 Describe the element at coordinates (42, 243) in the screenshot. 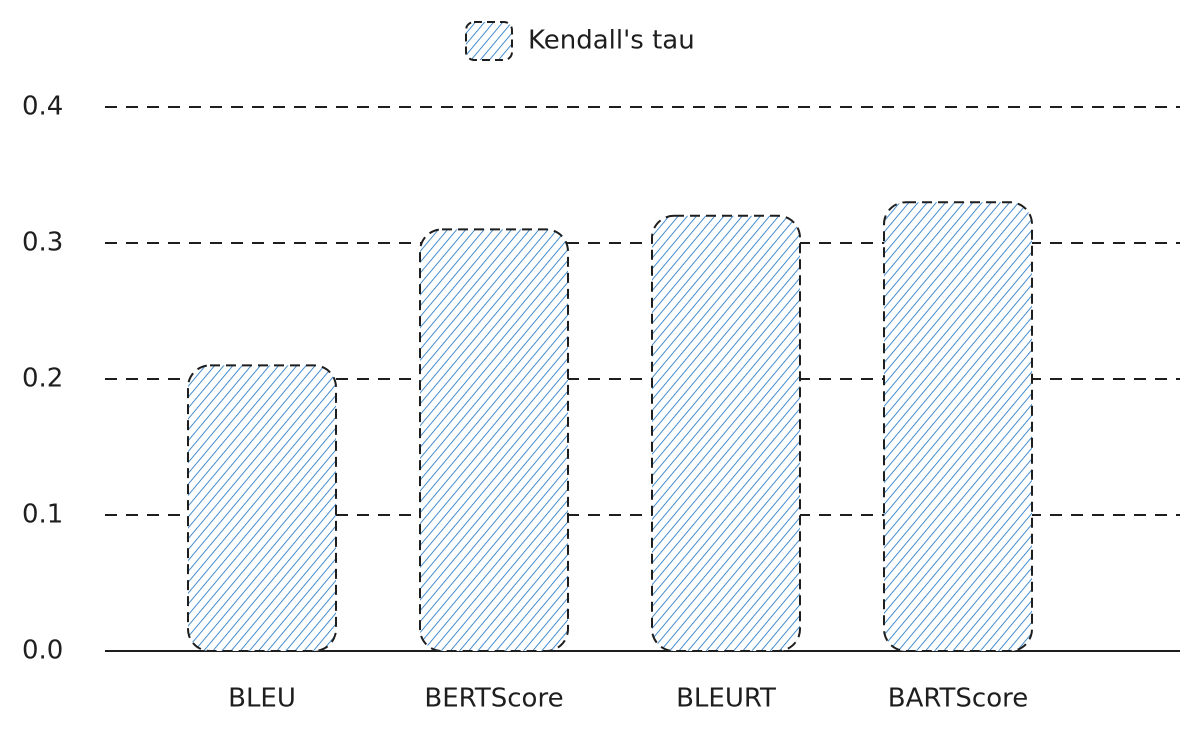

I see `y-tick-label: 0.3` at that location.